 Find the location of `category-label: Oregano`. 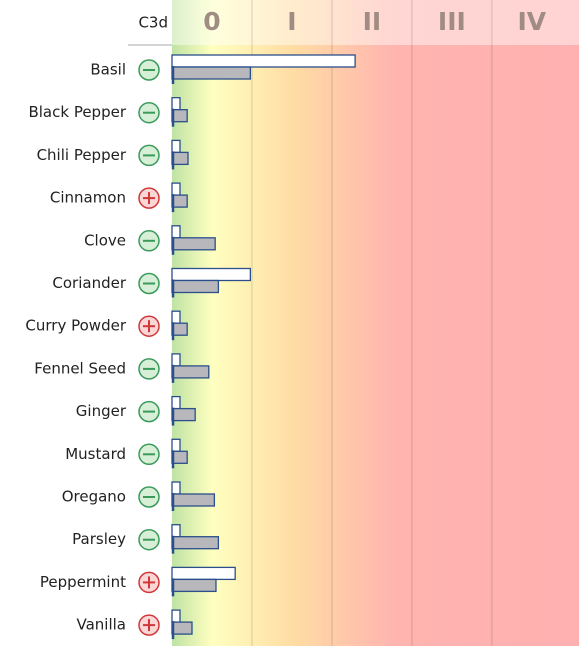

category-label: Oregano is located at coordinates (94, 497).